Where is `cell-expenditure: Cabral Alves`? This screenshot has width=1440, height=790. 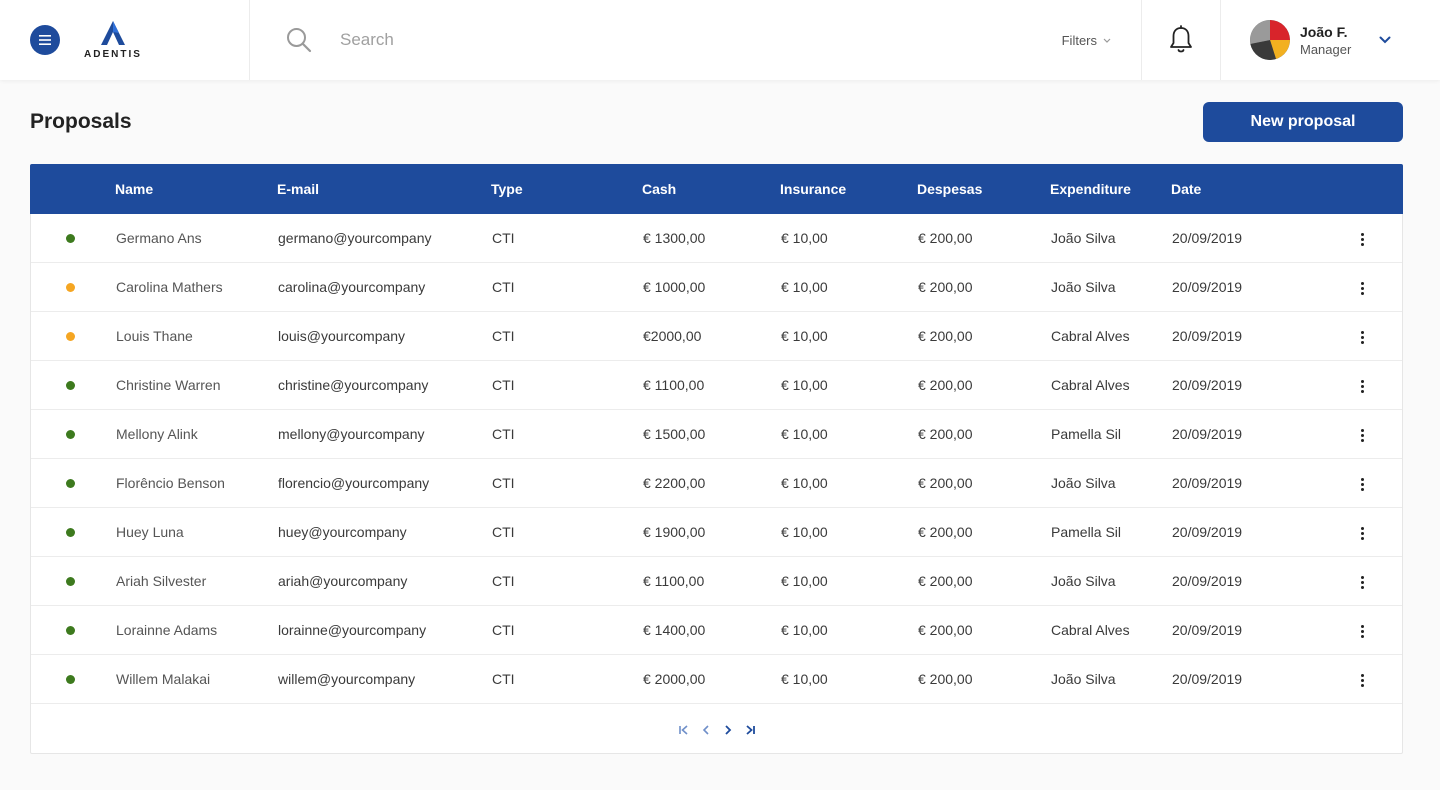 cell-expenditure: Cabral Alves is located at coordinates (1090, 336).